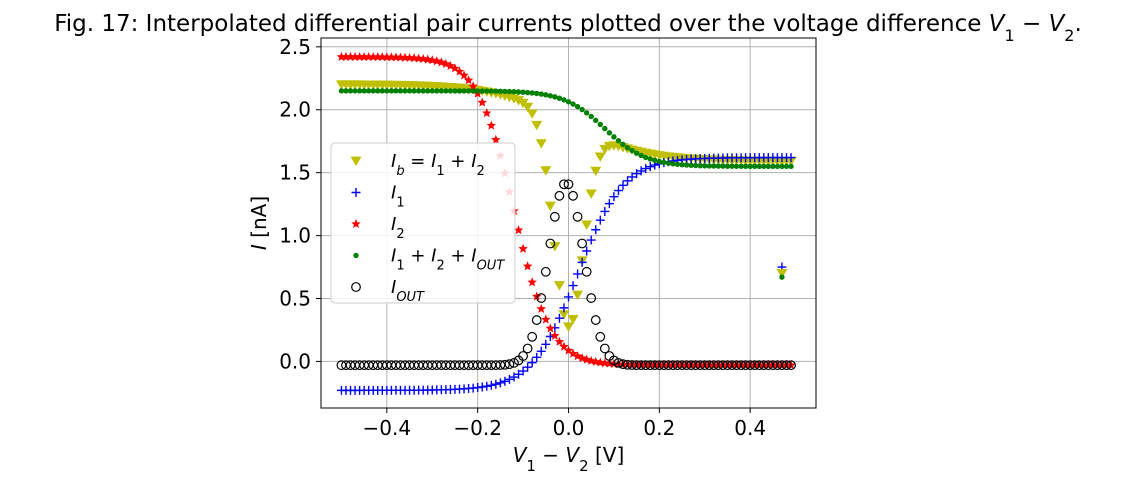 The height and width of the screenshot is (477, 1136). What do you see at coordinates (423, 223) in the screenshot?
I see `legend: Ib = I1 + I2 I1 I2 I1 + I2 + IOUT IOUT` at bounding box center [423, 223].